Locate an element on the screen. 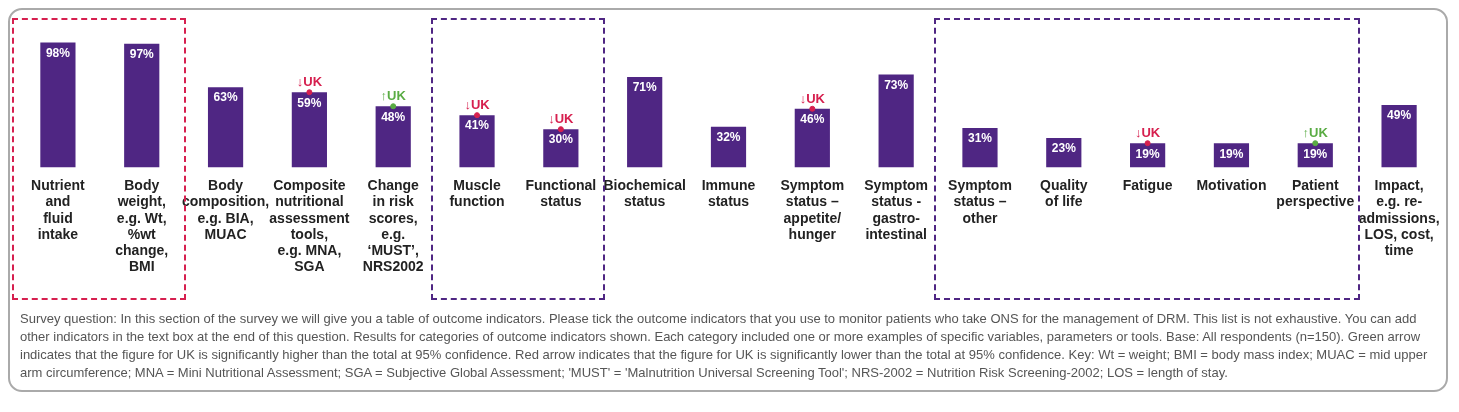 The height and width of the screenshot is (412, 1459). x-tick-label: Symptom status – appetite/ hunger is located at coordinates (812, 209).